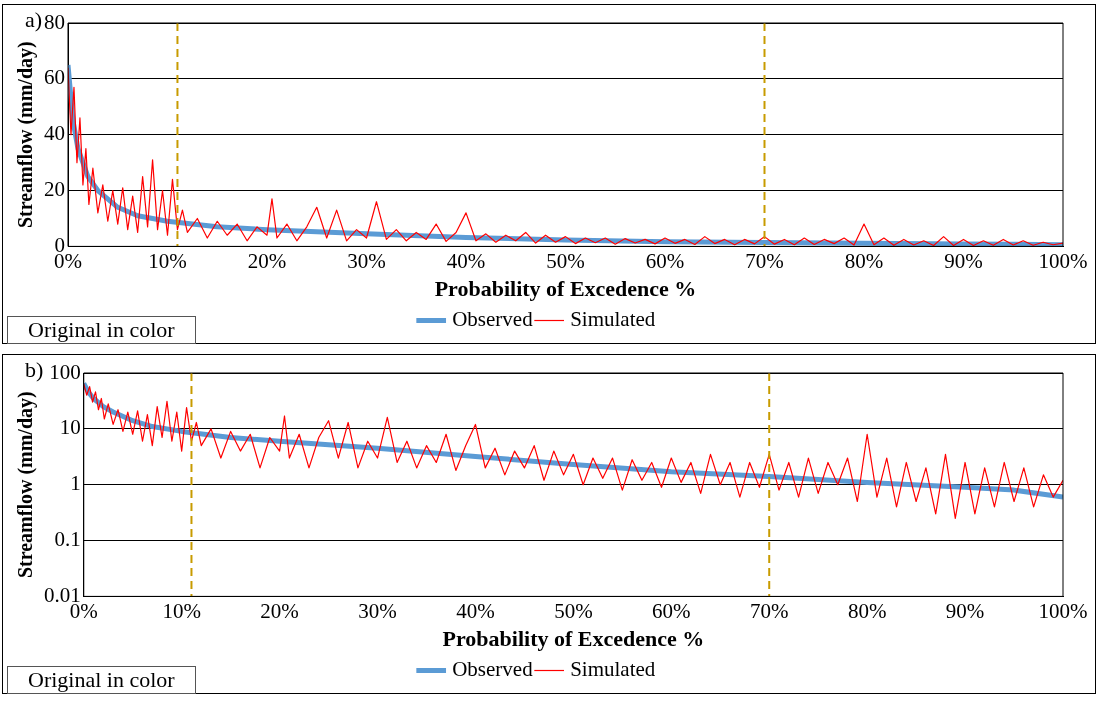 This screenshot has height=705, width=1100. Describe the element at coordinates (65, 371) in the screenshot. I see `y-tick-label: 100` at that location.